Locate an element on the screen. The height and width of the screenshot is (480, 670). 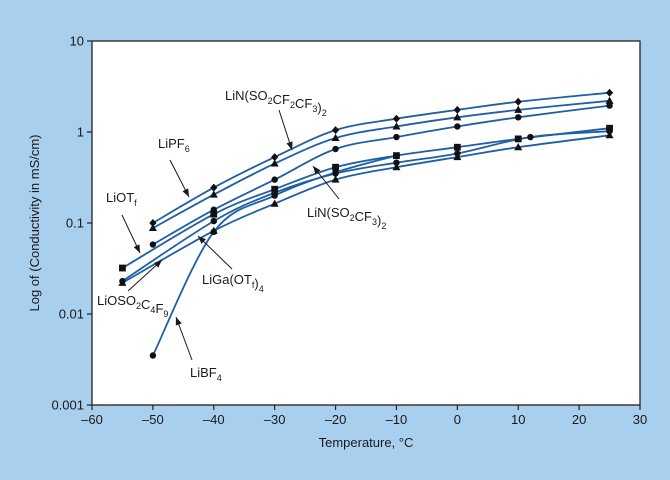
series-label-lioso2c4f9: LiOSO2C4F9 is located at coordinates (132, 306).